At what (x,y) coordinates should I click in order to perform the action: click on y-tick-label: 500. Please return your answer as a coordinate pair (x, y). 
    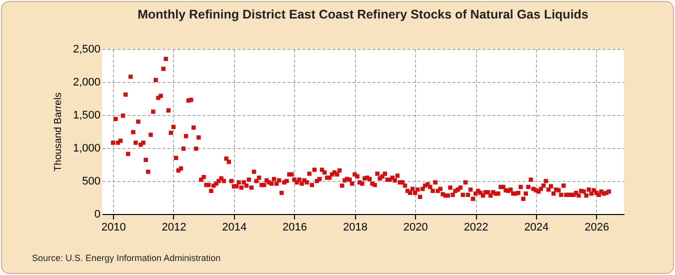
    Looking at the image, I should click on (91, 182).